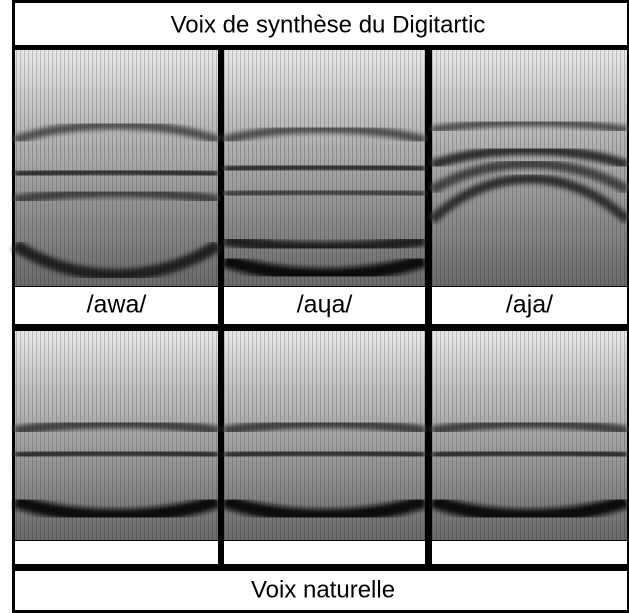  Describe the element at coordinates (328, 24) in the screenshot. I see `title: Voix de synthèse du Digitartic` at that location.